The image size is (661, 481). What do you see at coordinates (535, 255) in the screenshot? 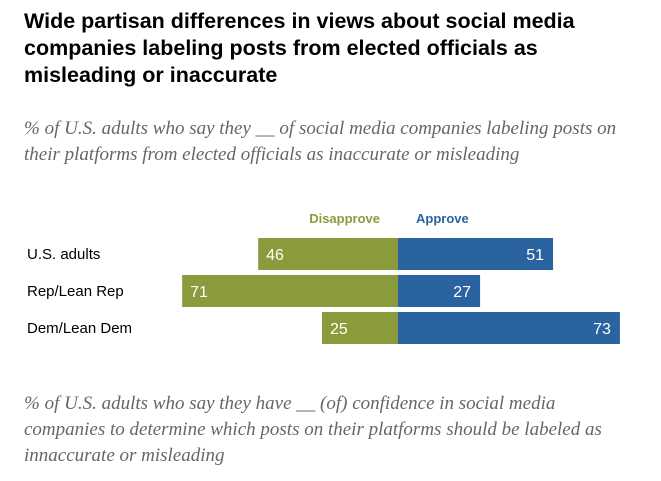
I see `data-label-approve: 51` at bounding box center [535, 255].